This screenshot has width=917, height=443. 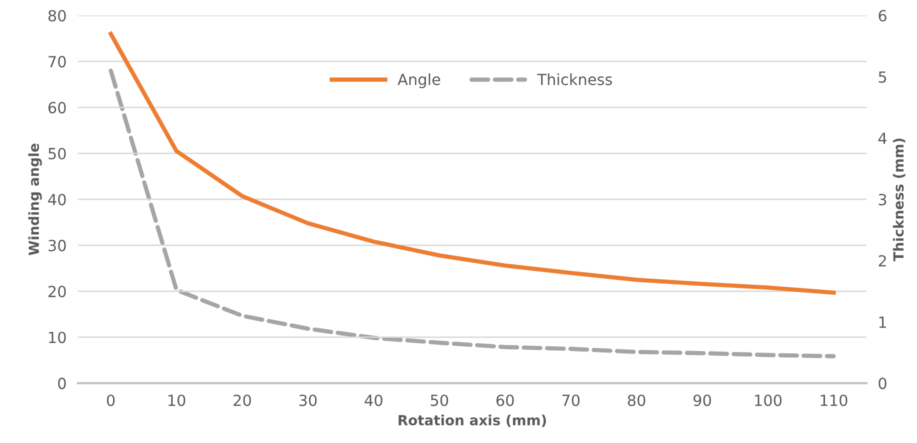 What do you see at coordinates (882, 322) in the screenshot?
I see `y2-tick-label: 1` at bounding box center [882, 322].